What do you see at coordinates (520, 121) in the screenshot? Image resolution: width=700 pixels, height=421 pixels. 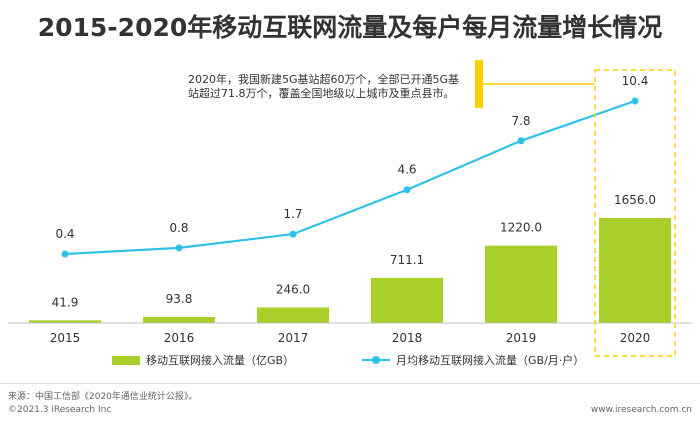 I see `line-label-2019: 7.8` at bounding box center [520, 121].